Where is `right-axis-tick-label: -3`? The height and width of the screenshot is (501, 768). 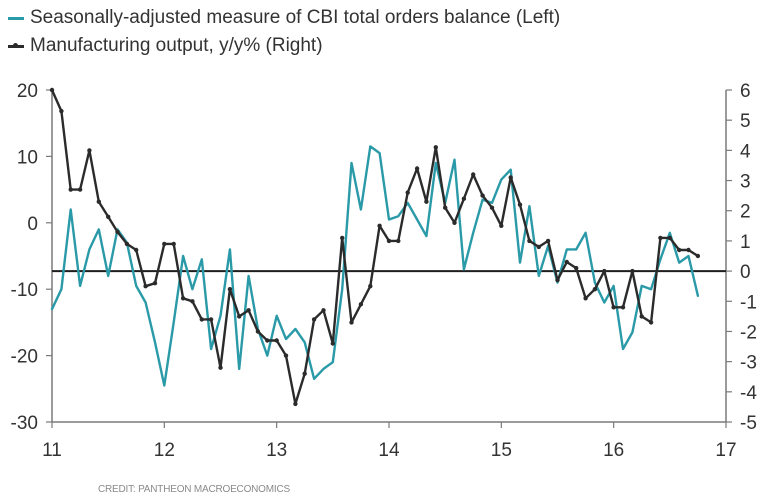
right-axis-tick-label: -3 is located at coordinates (748, 363).